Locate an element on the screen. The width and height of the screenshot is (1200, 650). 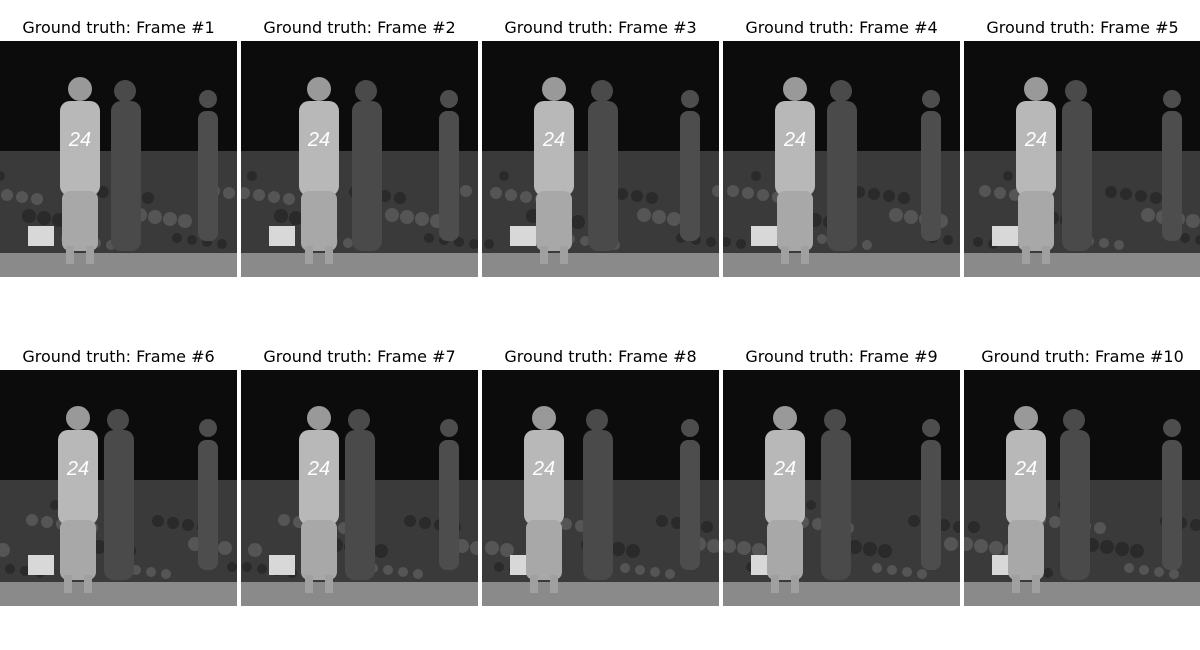
frame-title-10: Ground truth: Frame #10 is located at coordinates (1076, 357).